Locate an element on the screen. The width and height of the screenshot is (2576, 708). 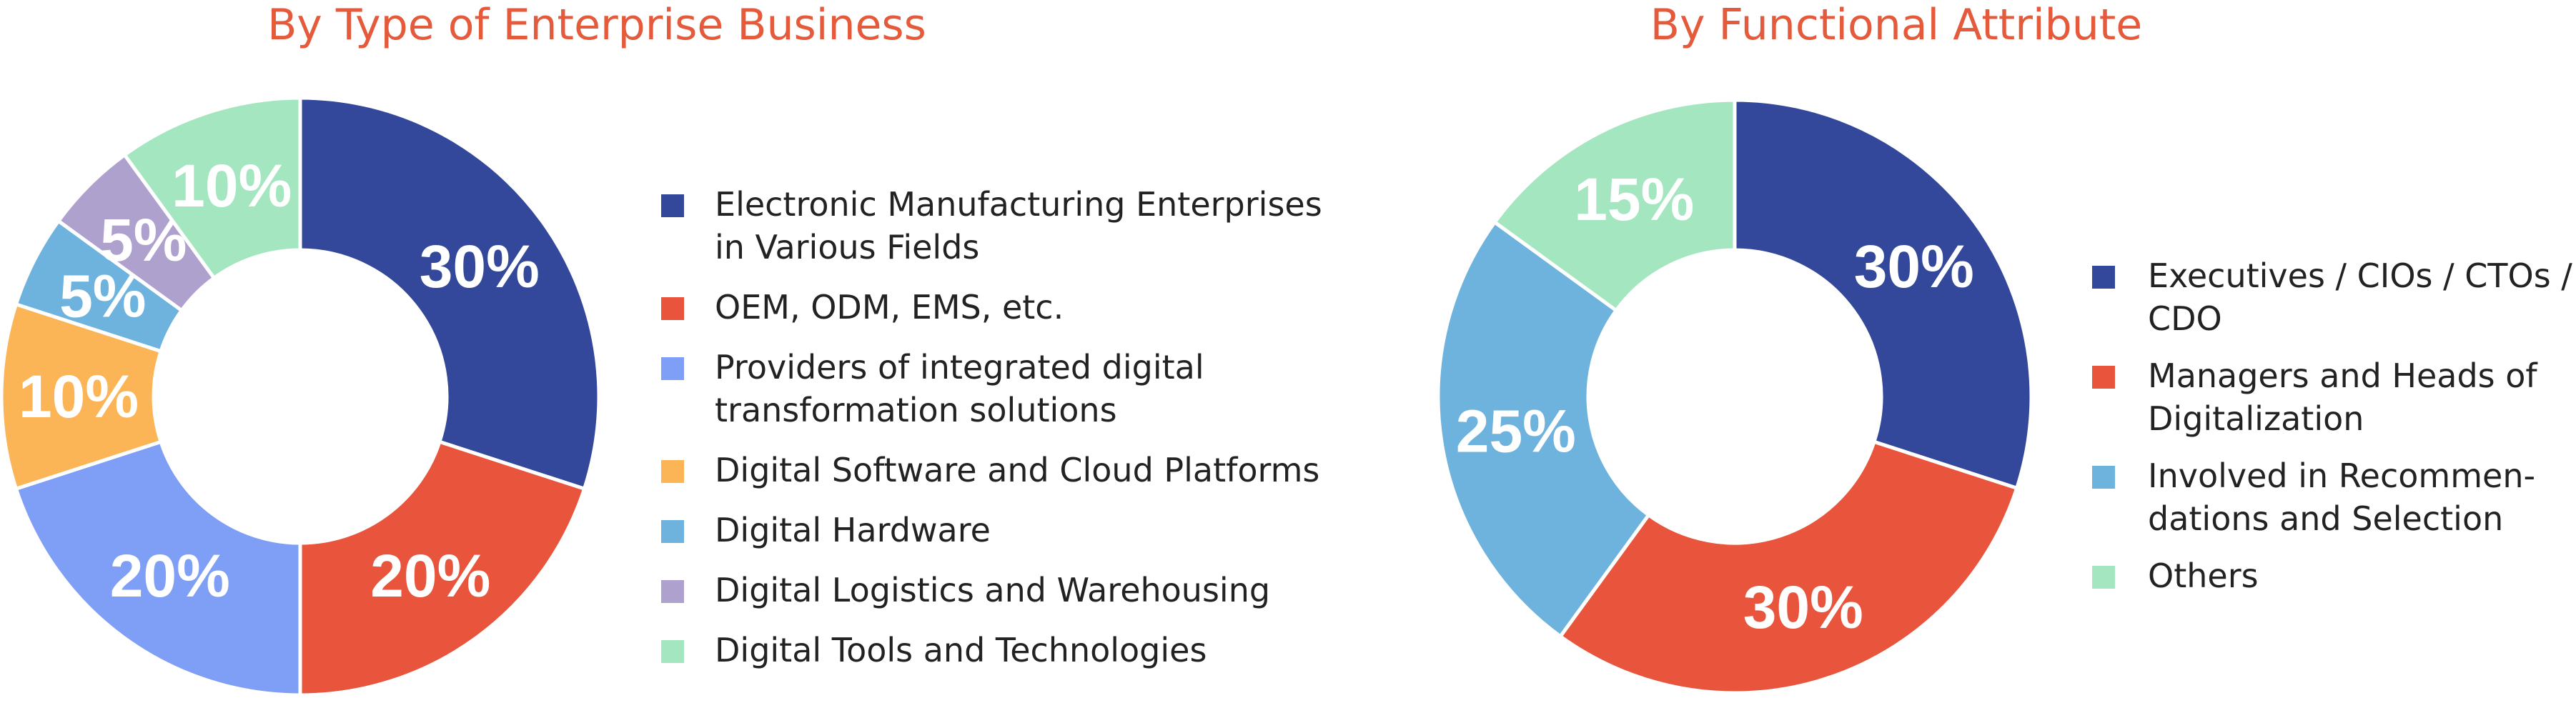
legend-label: Managers and Heads of is located at coordinates (2343, 376).